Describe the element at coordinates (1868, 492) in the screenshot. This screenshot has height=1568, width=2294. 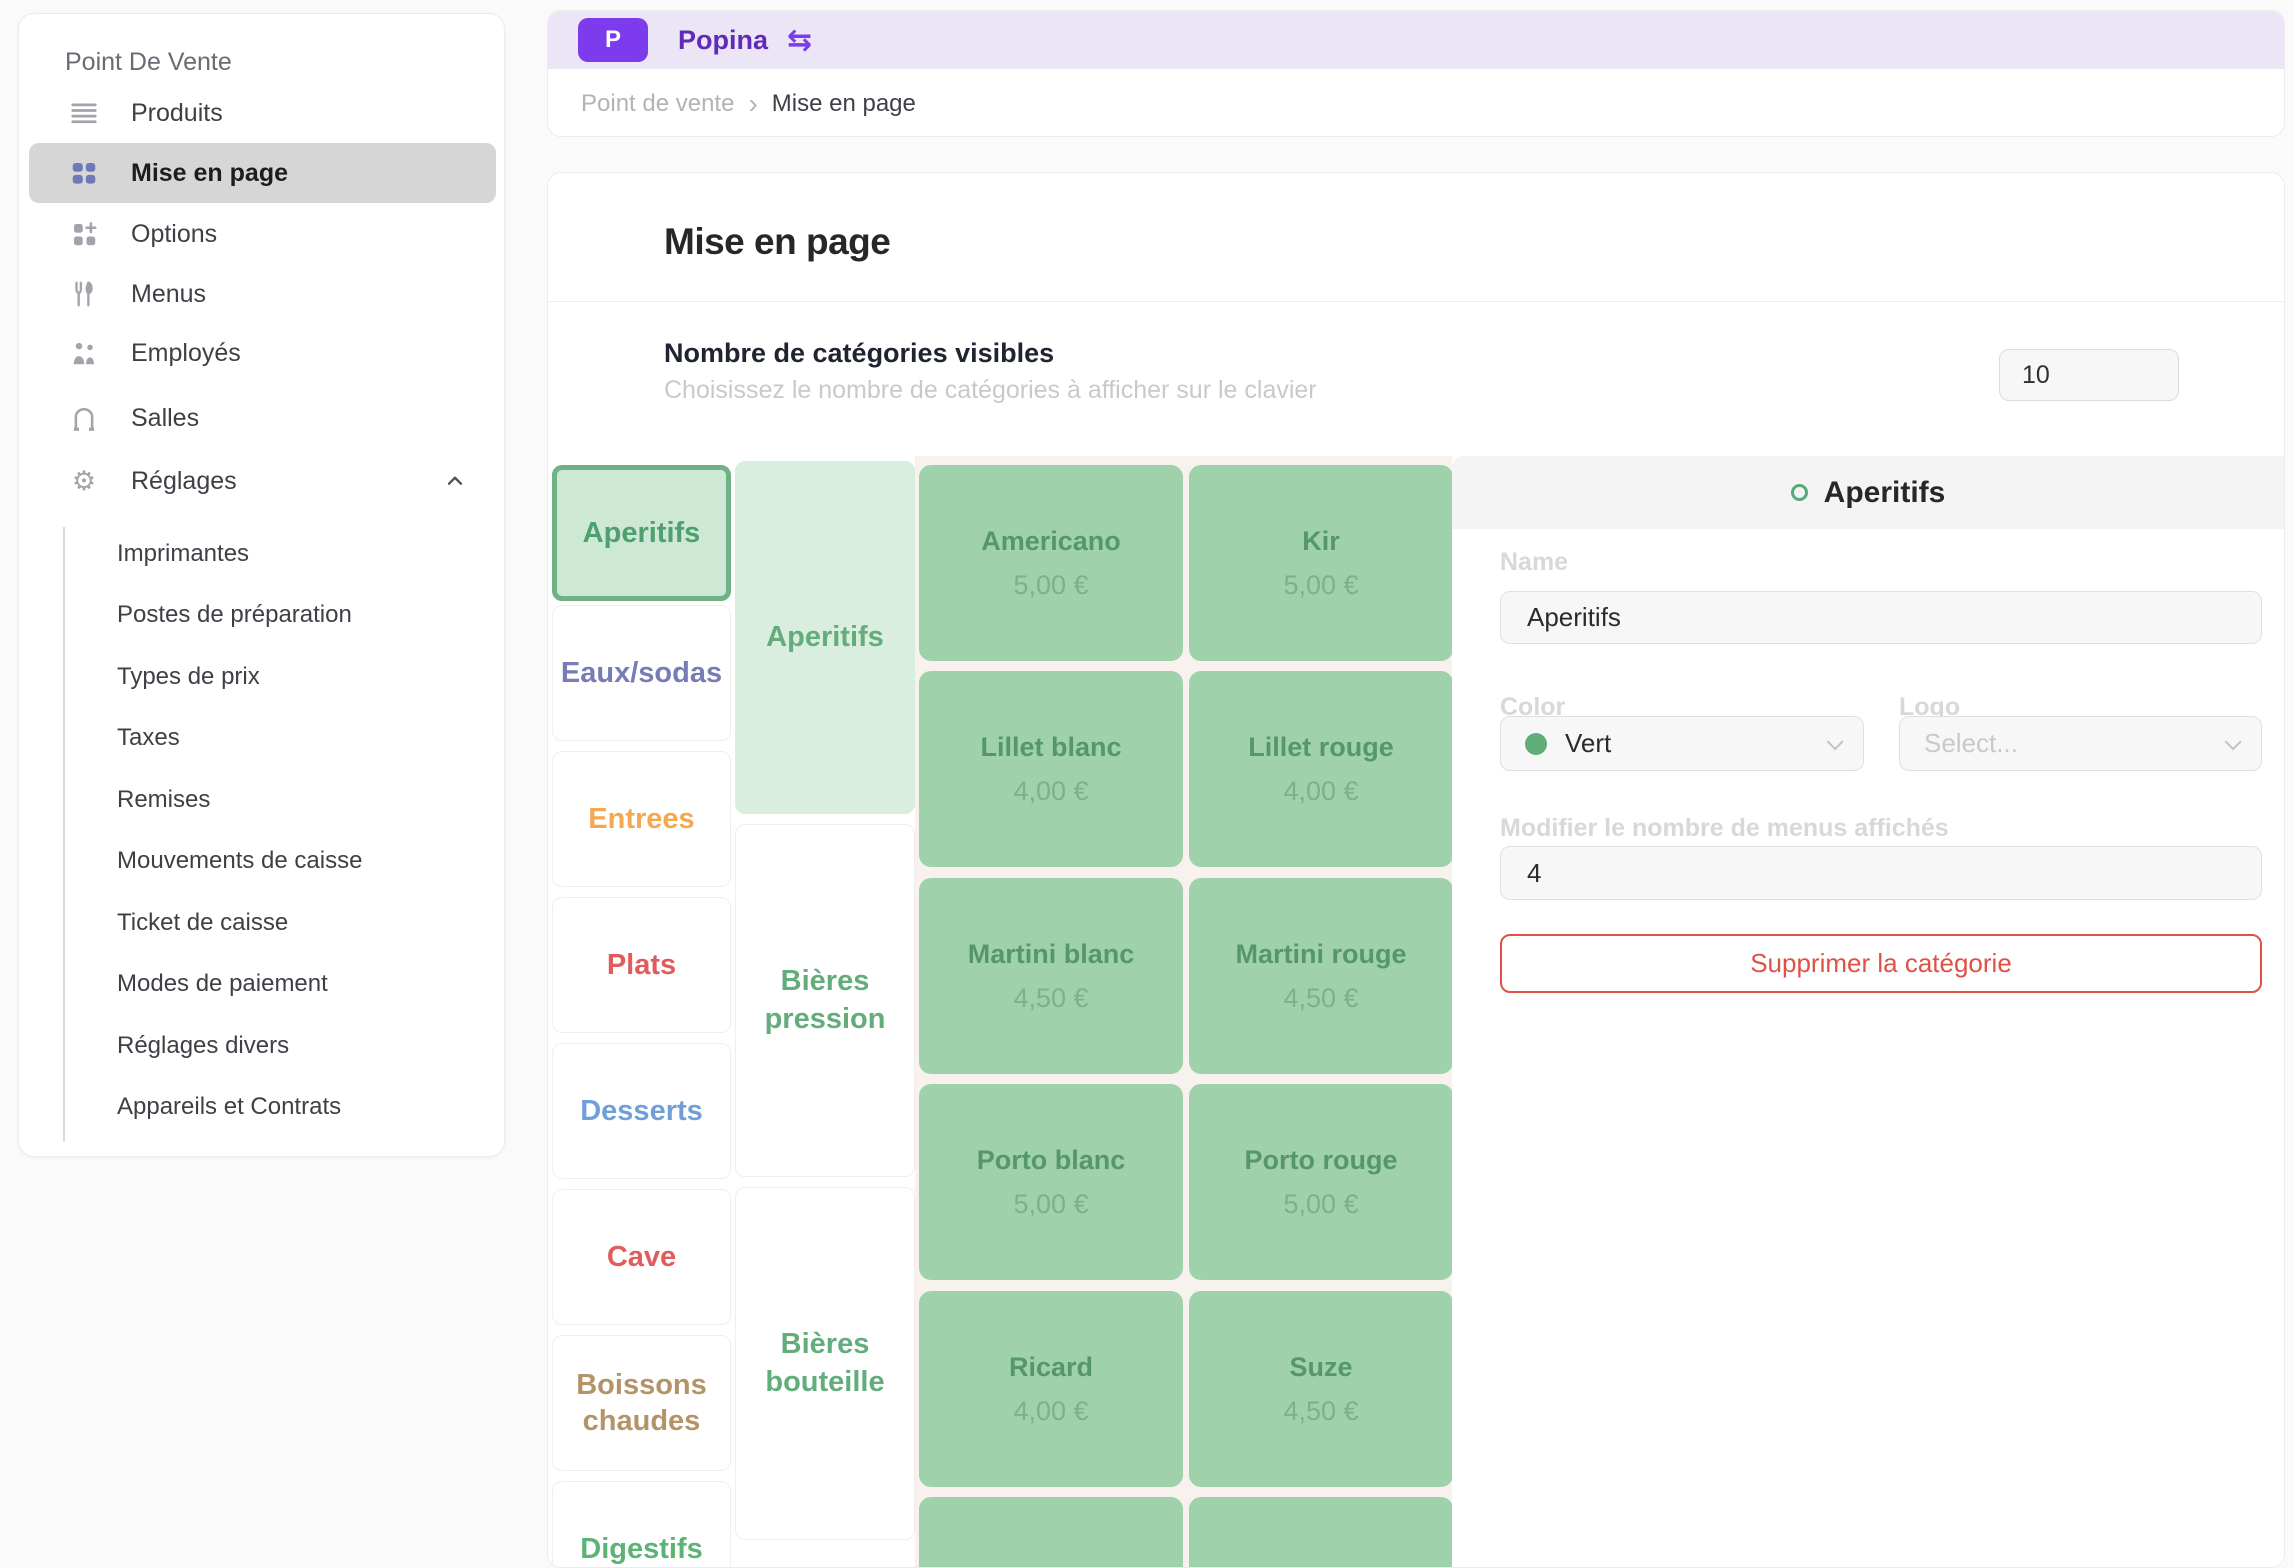
I see `panel-header: Aperitifs` at that location.